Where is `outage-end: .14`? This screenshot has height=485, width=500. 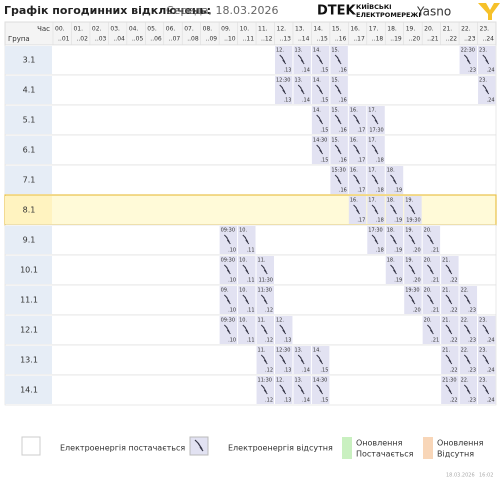 outage-end: .14 is located at coordinates (306, 371).